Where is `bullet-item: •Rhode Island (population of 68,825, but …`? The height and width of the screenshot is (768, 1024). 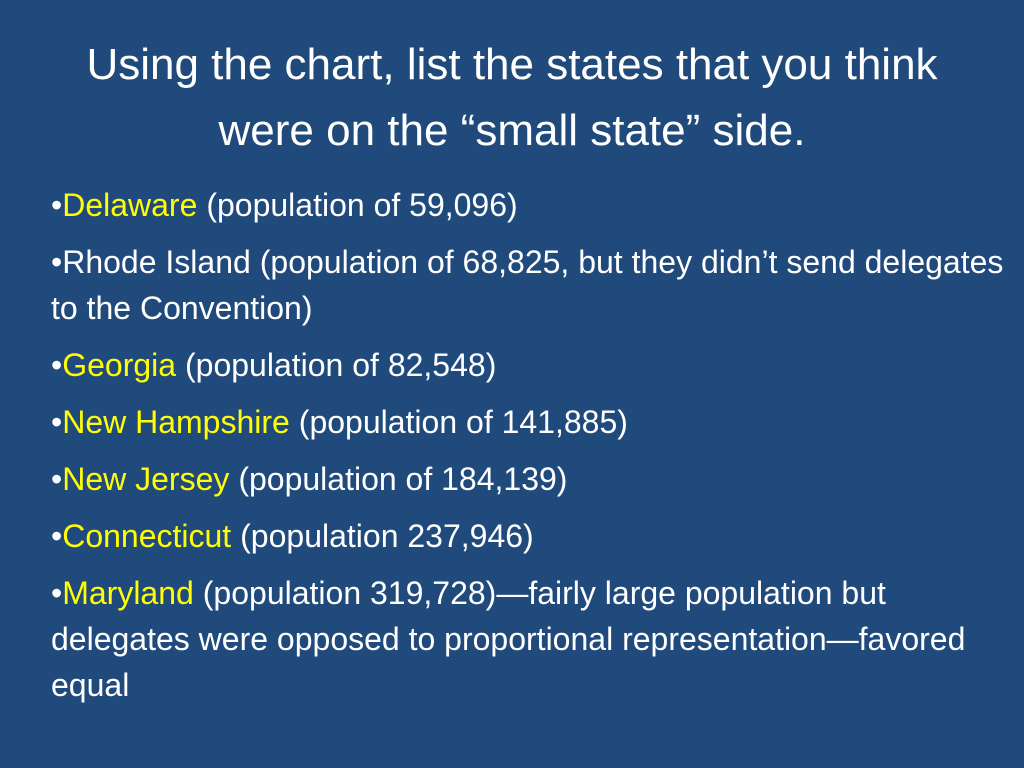
bullet-item: •Rhode Island (population of 68,825, but … is located at coordinates (514, 285).